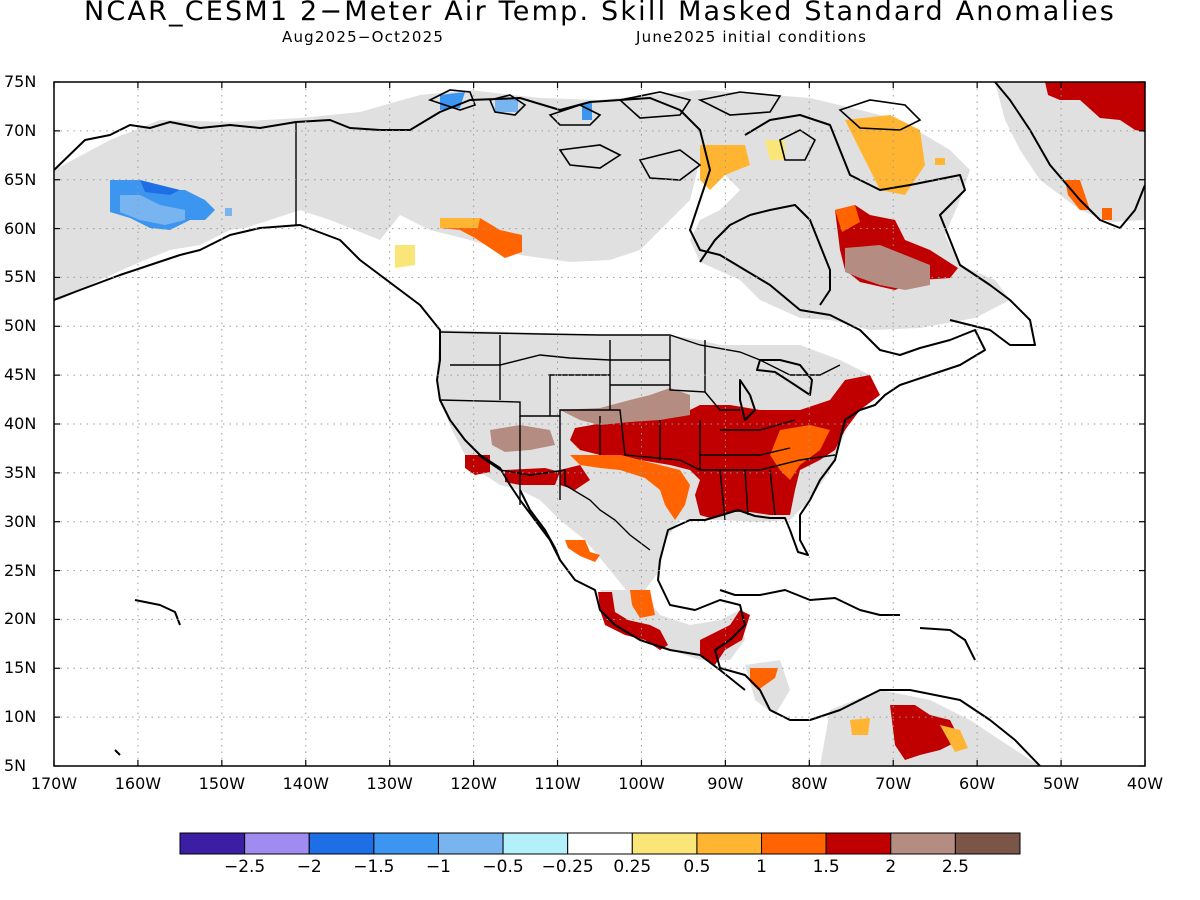 Image resolution: width=1200 pixels, height=900 pixels. What do you see at coordinates (653, 462) in the screenshot?
I see `mask-conus` at bounding box center [653, 462].